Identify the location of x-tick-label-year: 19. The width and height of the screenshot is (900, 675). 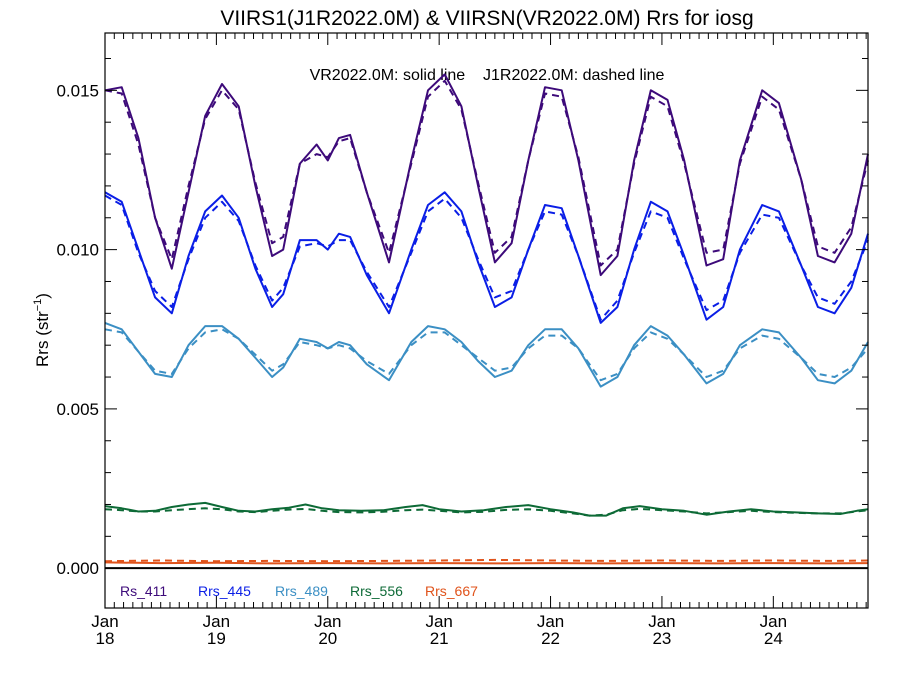
(216, 638).